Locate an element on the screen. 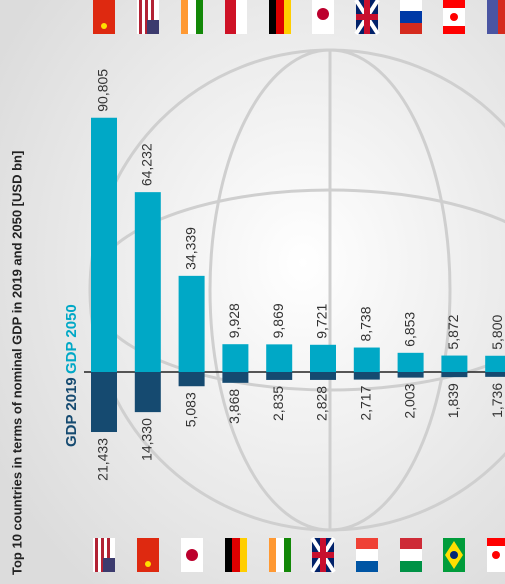  legend-label: GDP 2019 is located at coordinates (71, 412).